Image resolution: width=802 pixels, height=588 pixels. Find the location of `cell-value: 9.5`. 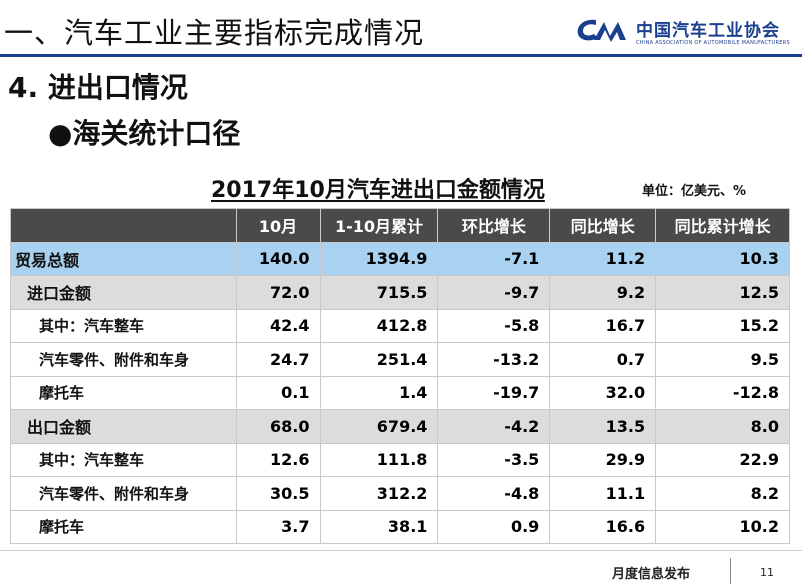

cell-value: 9.5 is located at coordinates (722, 359).